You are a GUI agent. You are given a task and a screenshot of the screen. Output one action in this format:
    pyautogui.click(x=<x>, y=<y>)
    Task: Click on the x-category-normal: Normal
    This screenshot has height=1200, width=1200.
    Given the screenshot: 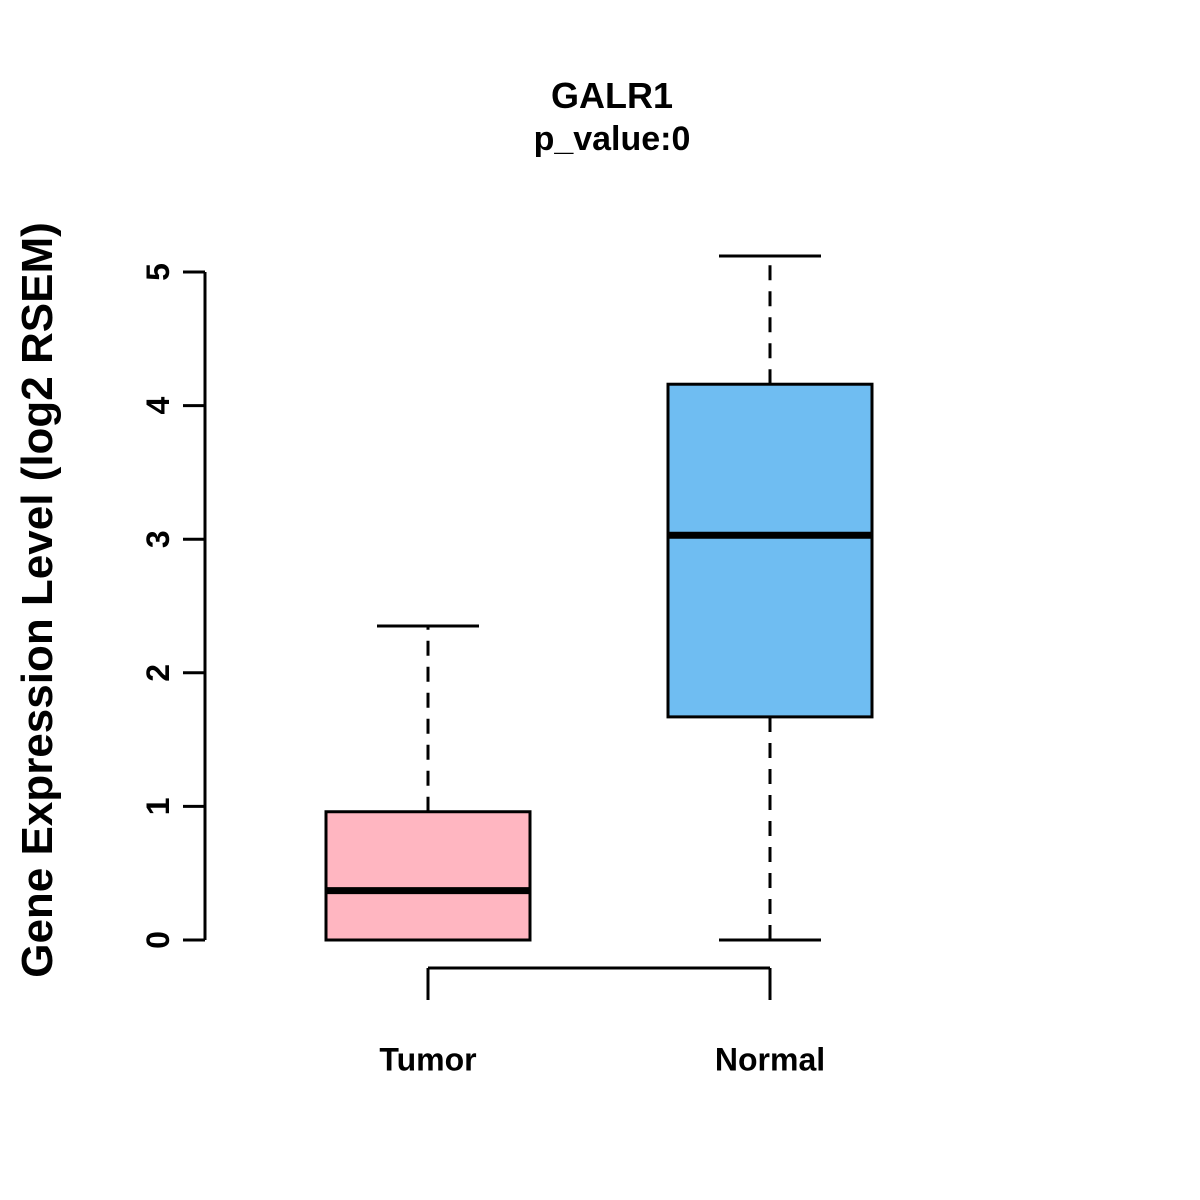 What is the action you would take?
    pyautogui.click(x=770, y=1059)
    